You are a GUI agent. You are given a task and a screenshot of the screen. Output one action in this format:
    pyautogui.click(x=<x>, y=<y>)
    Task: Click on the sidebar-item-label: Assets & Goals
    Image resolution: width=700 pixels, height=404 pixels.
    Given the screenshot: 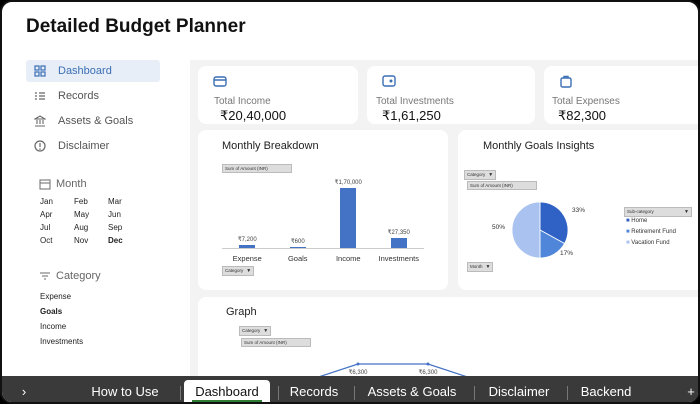 What is the action you would take?
    pyautogui.click(x=96, y=121)
    